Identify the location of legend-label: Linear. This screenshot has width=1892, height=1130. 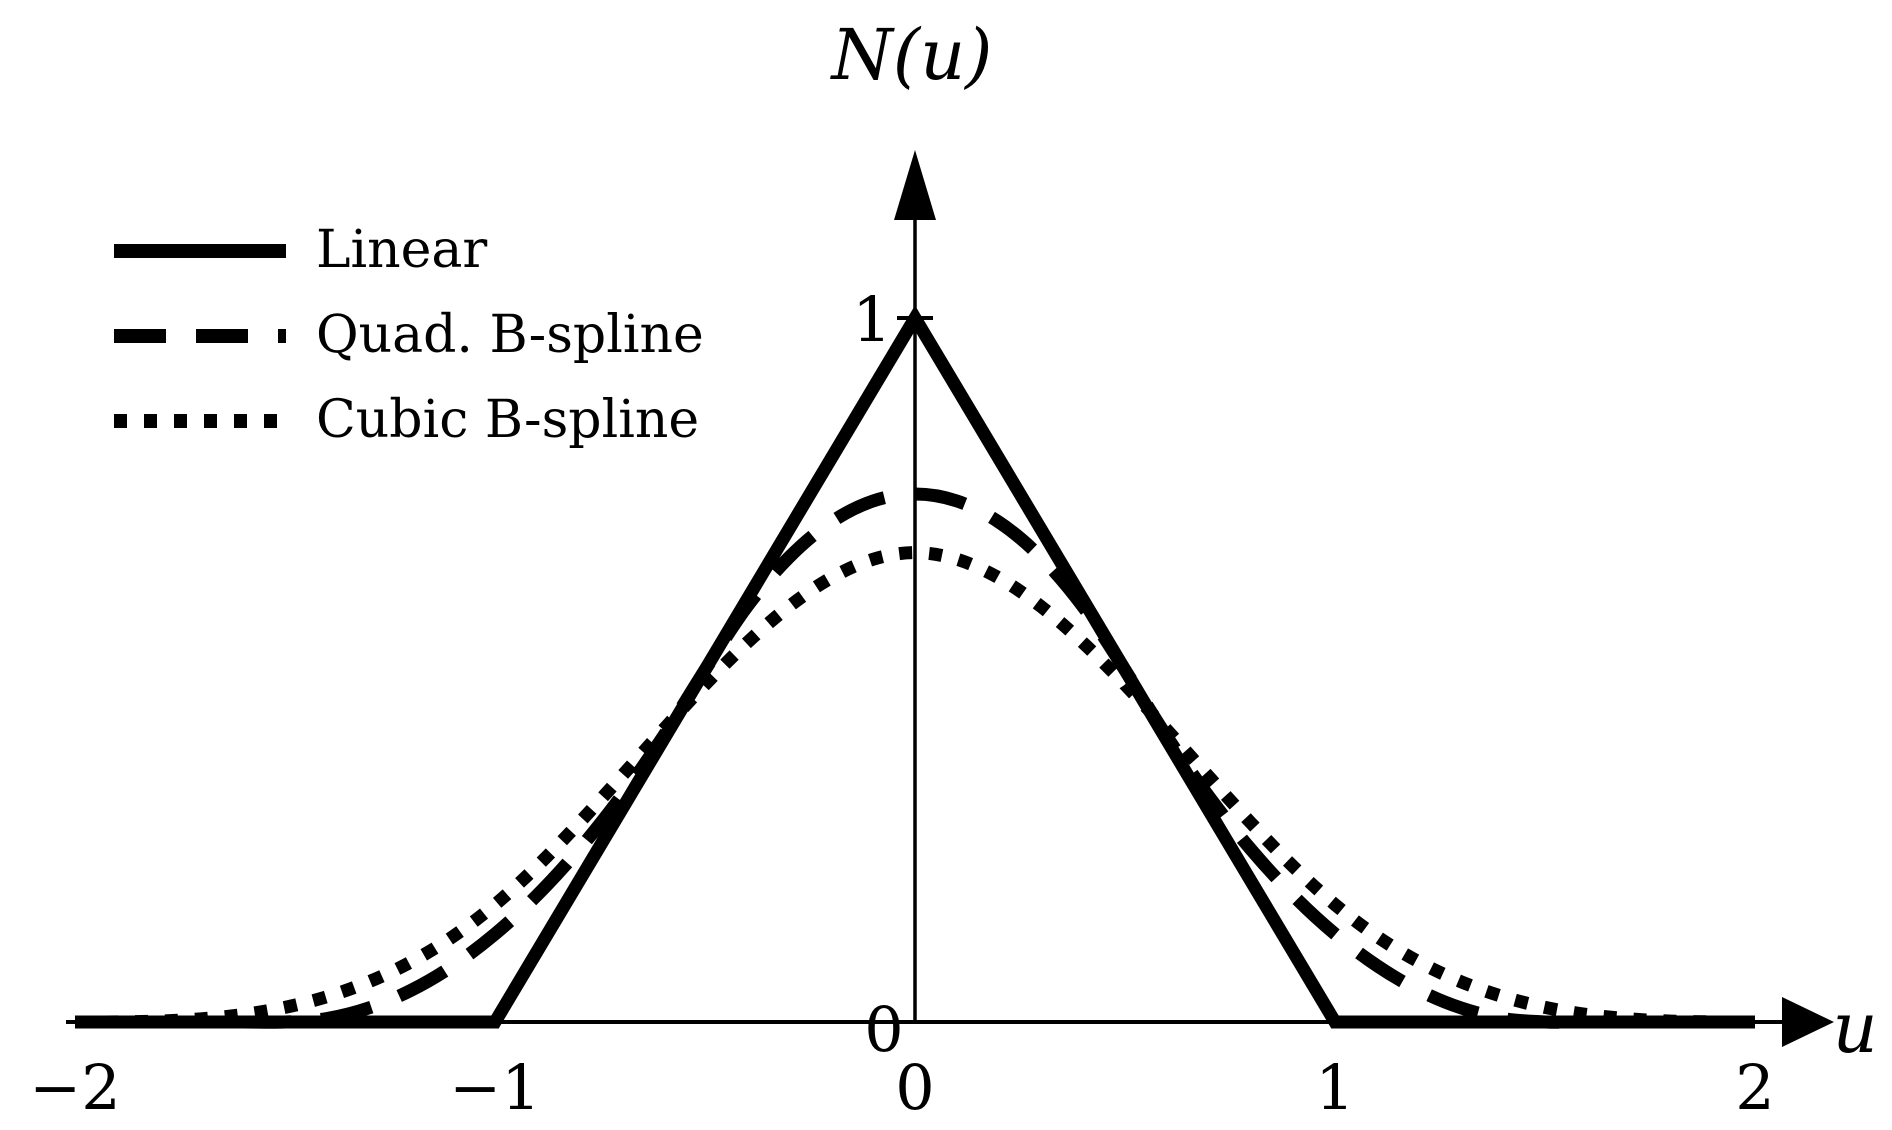
(402, 250).